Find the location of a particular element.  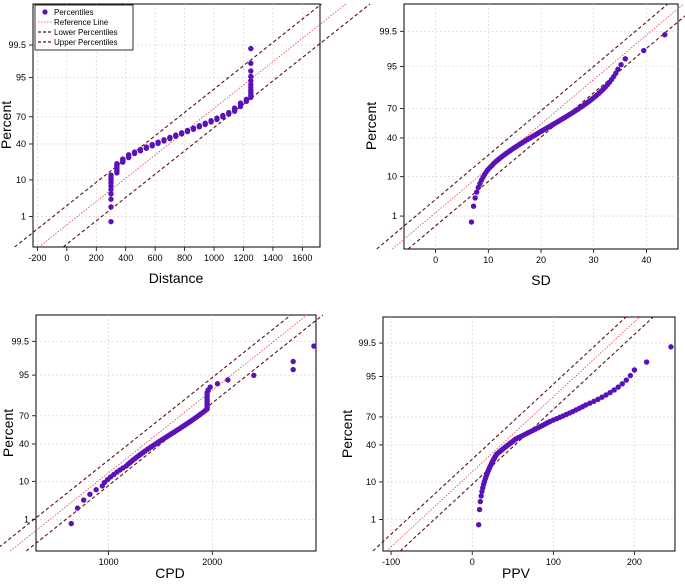

x-tick-label: 100 is located at coordinates (553, 562).